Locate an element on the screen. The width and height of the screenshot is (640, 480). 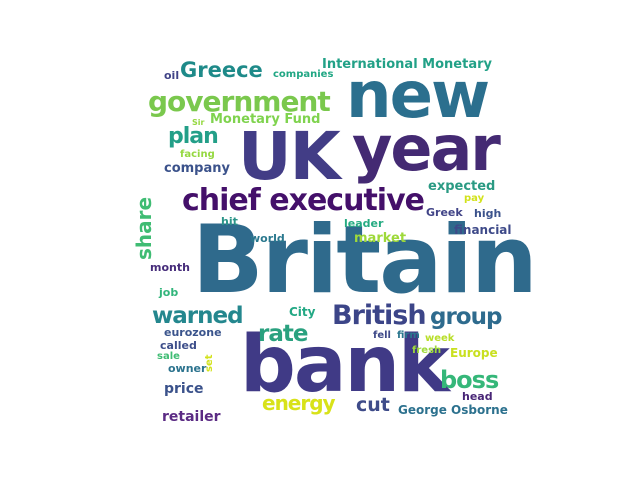
word-monetary-fund: Monetary Fund is located at coordinates (265, 119).